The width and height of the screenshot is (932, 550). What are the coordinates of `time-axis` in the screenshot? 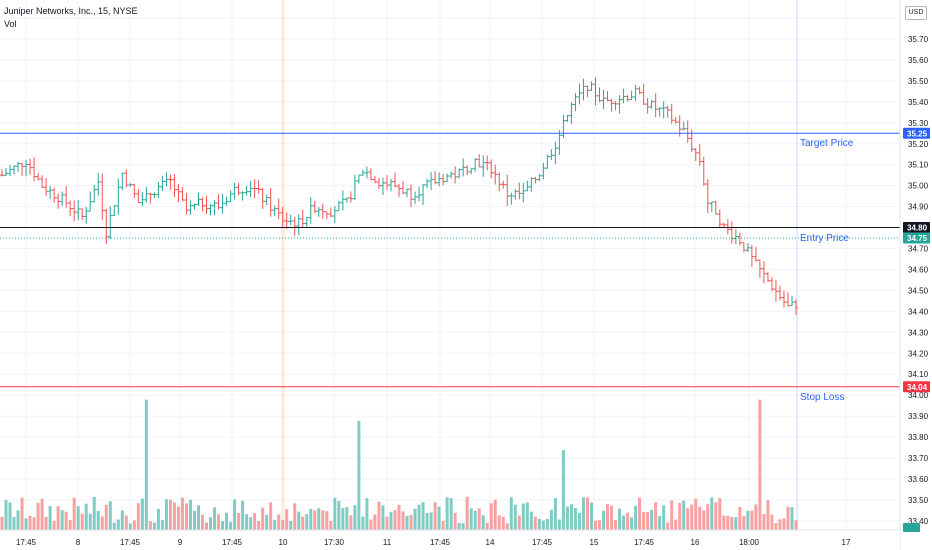 It's located at (450, 540).